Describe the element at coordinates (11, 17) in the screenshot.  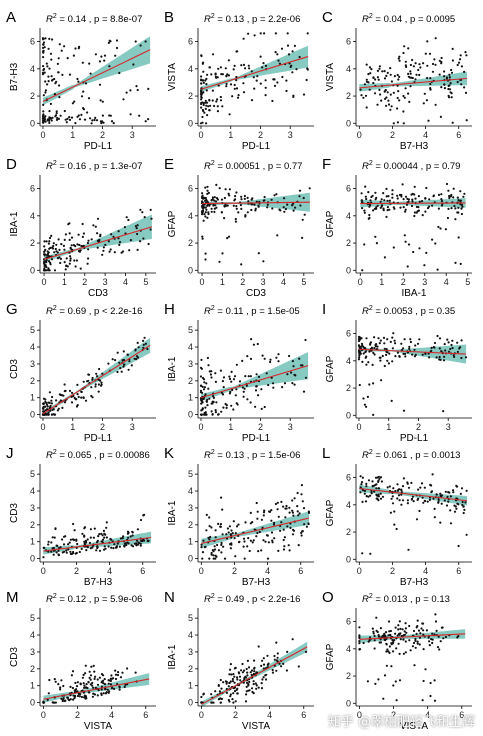
I see `panel-letter: A` at that location.